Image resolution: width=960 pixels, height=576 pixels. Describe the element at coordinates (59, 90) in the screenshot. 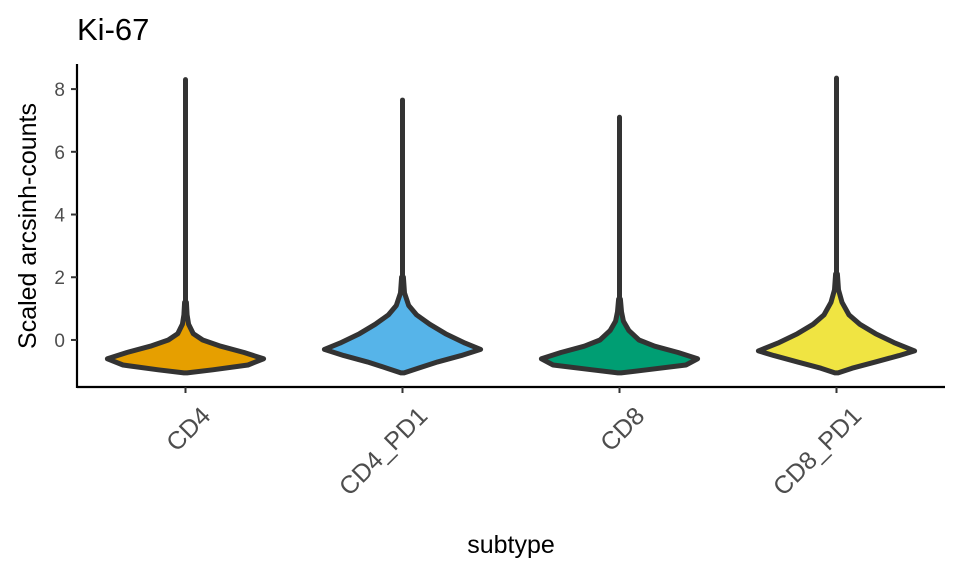

I see `y-tick-label: 8` at that location.